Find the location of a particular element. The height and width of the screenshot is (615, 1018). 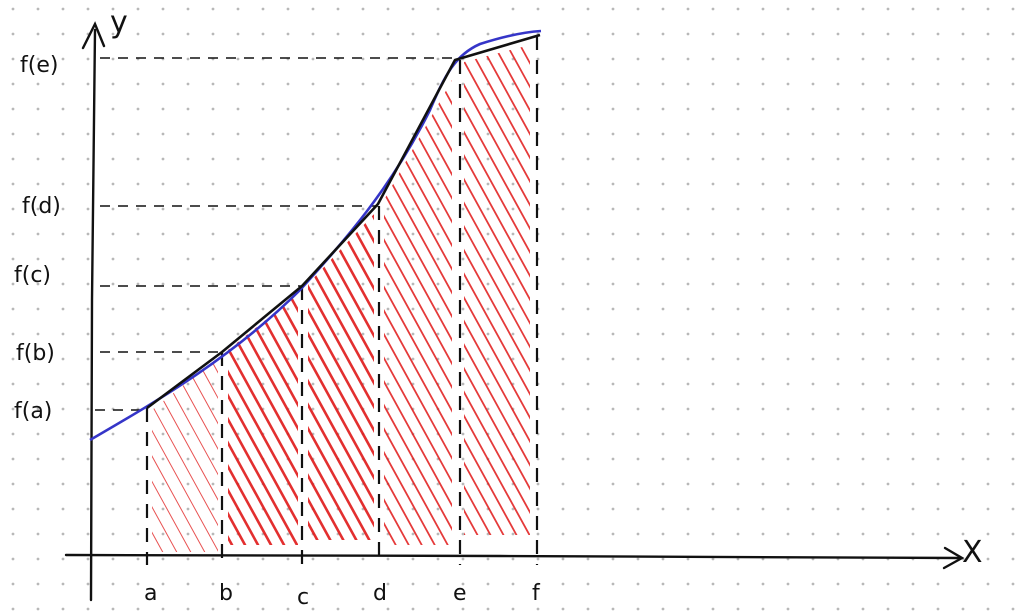

y-axis-arrow is located at coordinates (93, 35).